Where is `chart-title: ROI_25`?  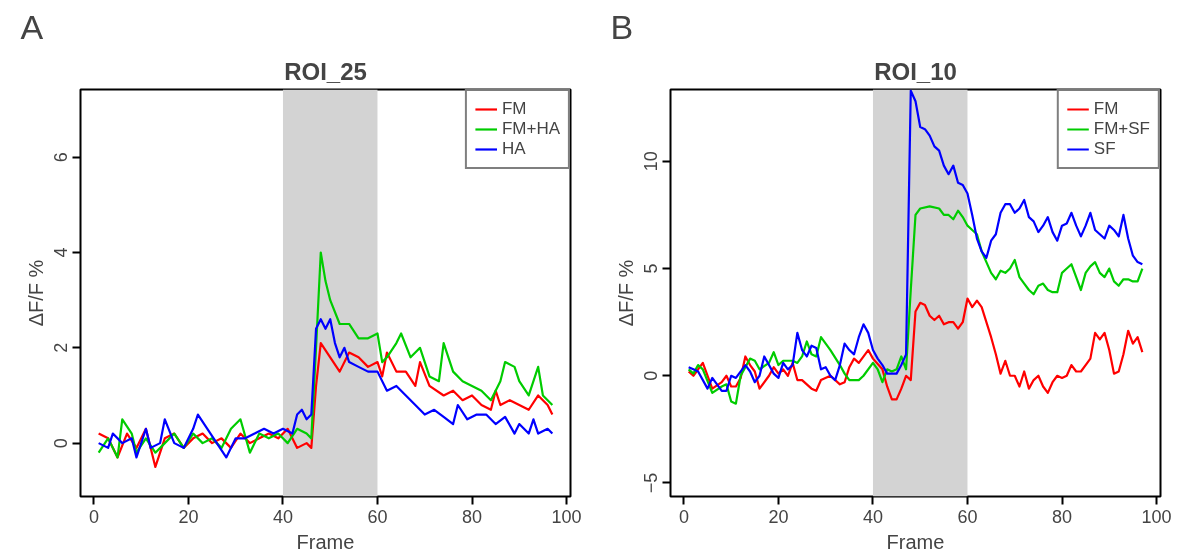 chart-title: ROI_25 is located at coordinates (325, 71).